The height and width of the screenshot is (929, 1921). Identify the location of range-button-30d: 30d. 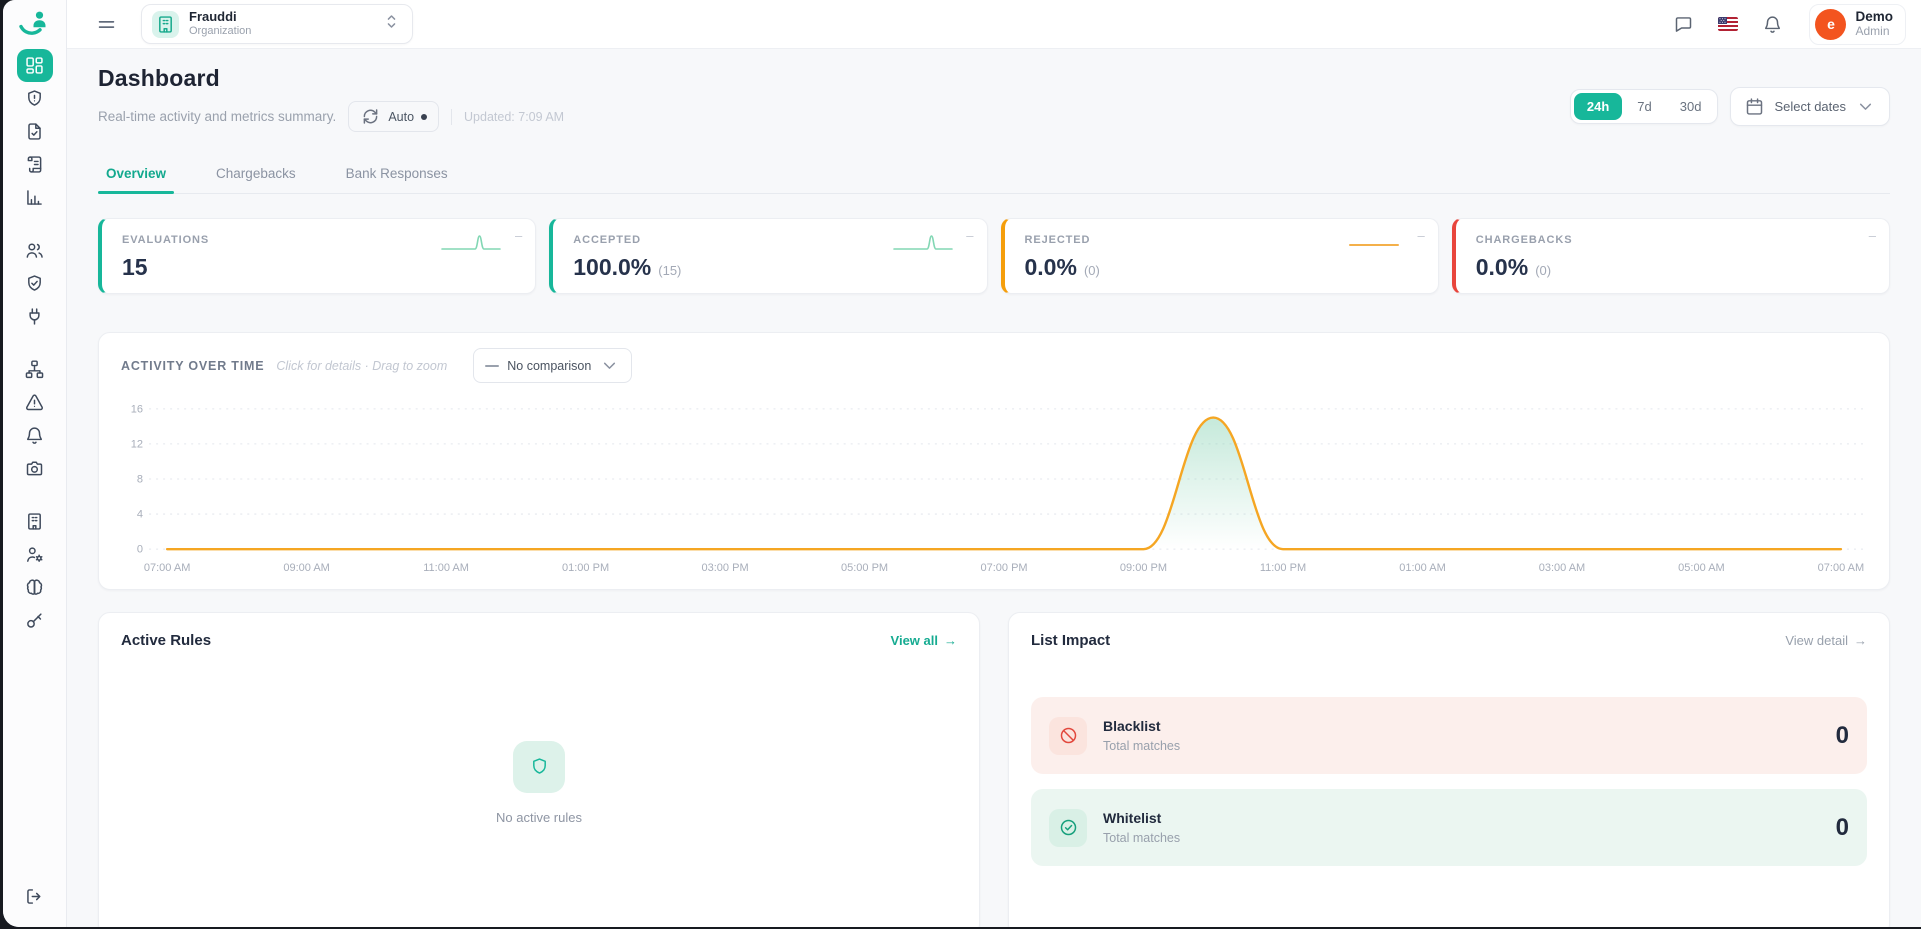
(1691, 106).